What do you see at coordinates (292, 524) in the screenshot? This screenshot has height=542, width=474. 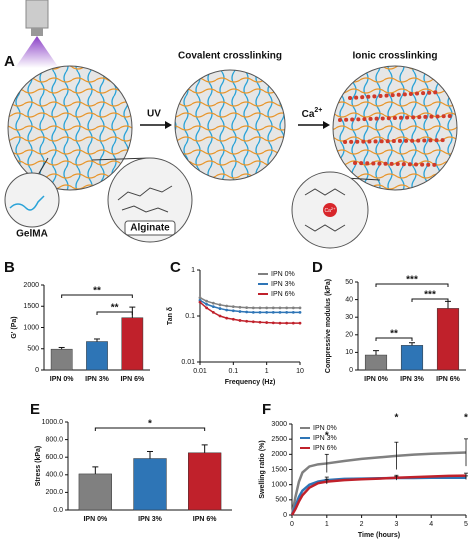 I see `x-tick-label: 0` at bounding box center [292, 524].